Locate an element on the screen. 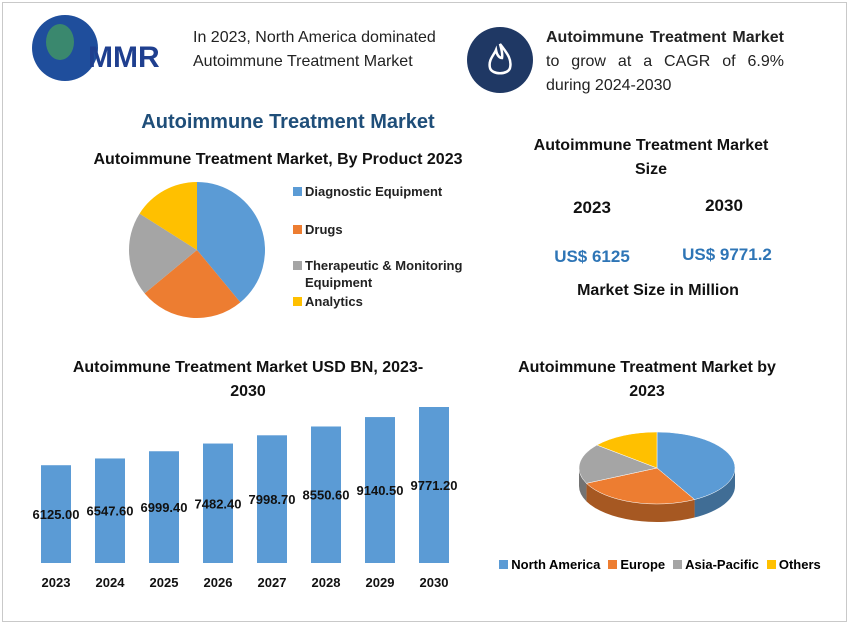 This screenshot has width=851, height=630. x-tick-label: 2025 is located at coordinates (164, 582).